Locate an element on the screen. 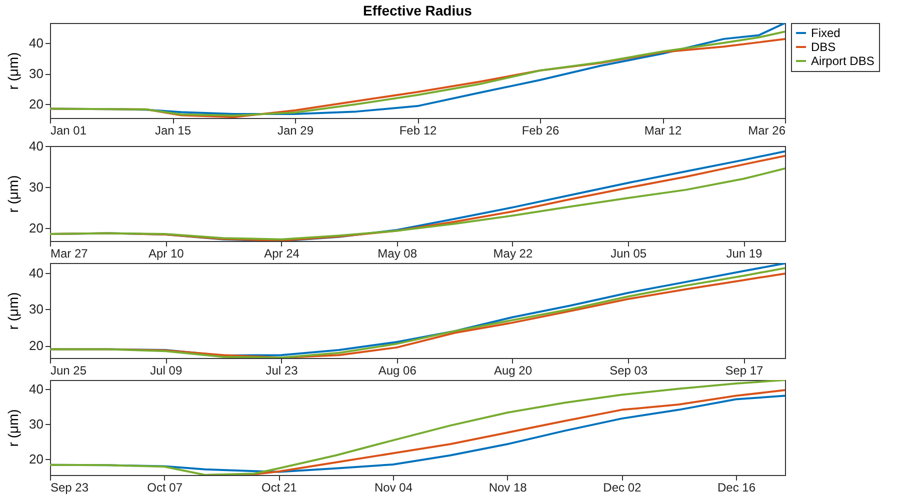 This screenshot has width=898, height=504. x-tick-label: May 22 is located at coordinates (513, 253).